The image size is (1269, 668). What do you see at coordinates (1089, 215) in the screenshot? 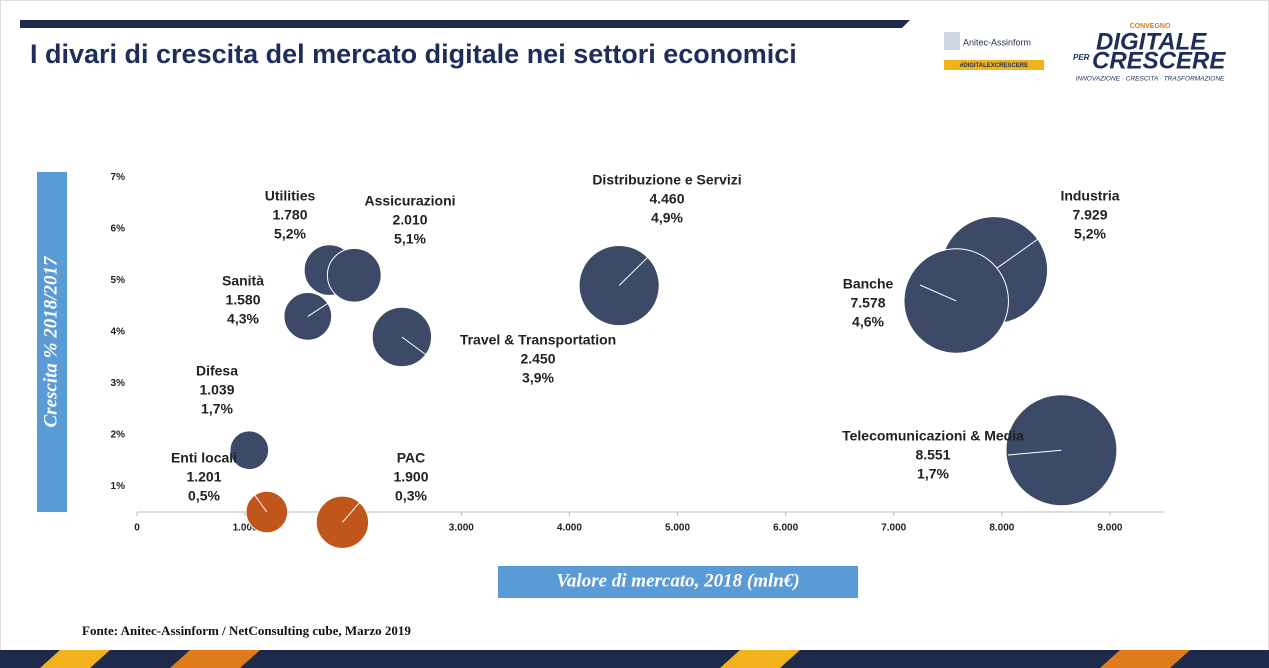
I see `bubble-x-label: 7.929` at bounding box center [1089, 215].